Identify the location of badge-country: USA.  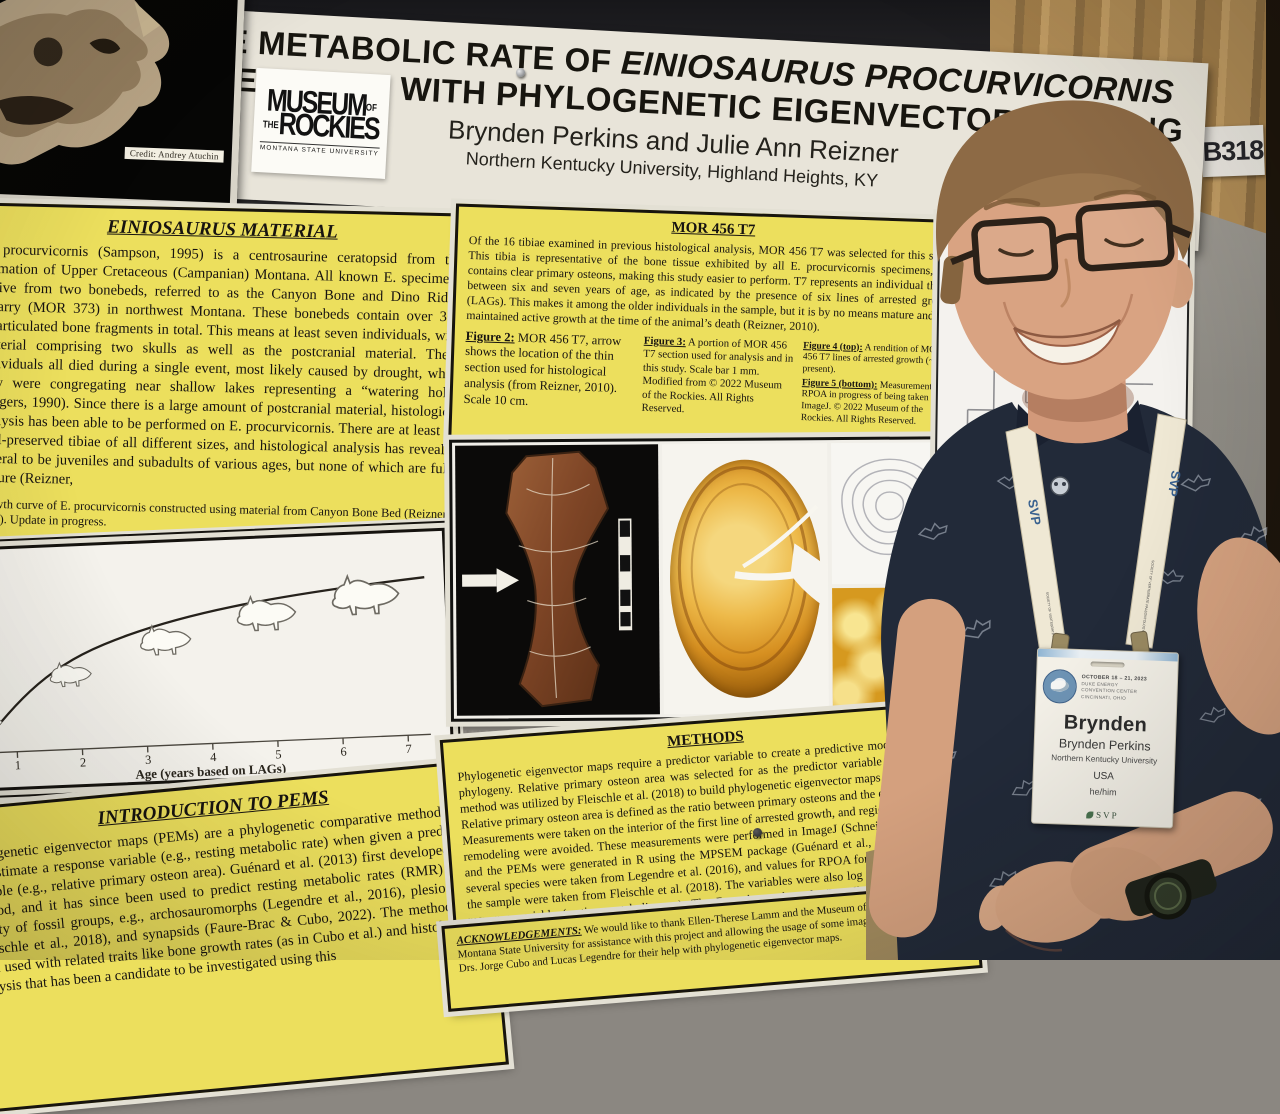
(1103, 777).